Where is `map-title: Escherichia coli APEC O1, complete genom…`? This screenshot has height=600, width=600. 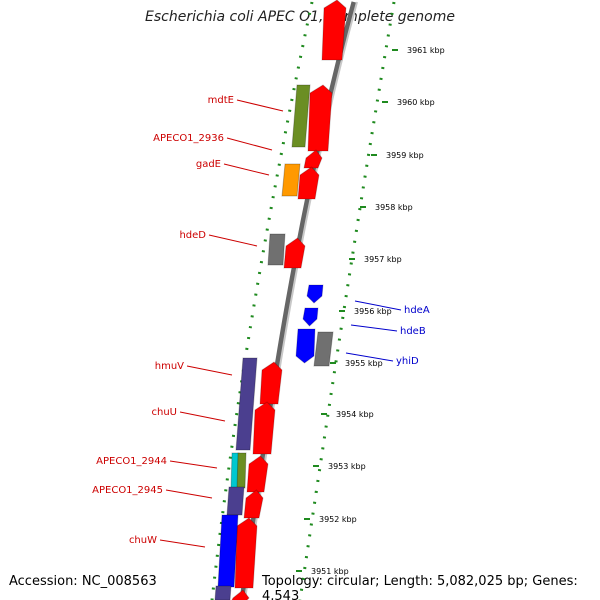
map-title: Escherichia coli APEC O1, complete genom… is located at coordinates (300, 17).